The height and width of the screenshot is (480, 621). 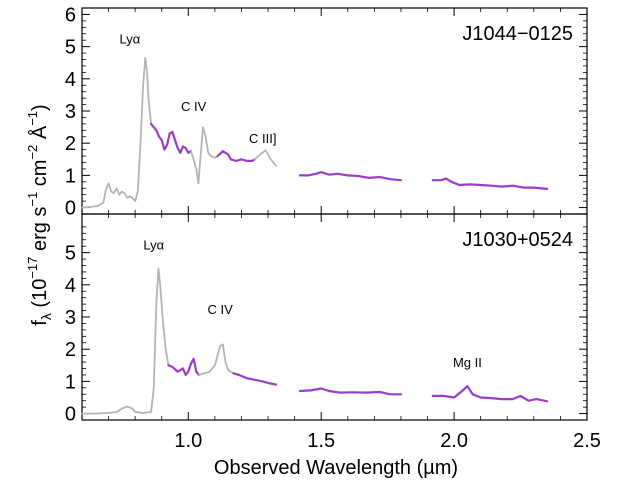 What do you see at coordinates (321, 441) in the screenshot?
I see `x-tick-label: 1.5` at bounding box center [321, 441].